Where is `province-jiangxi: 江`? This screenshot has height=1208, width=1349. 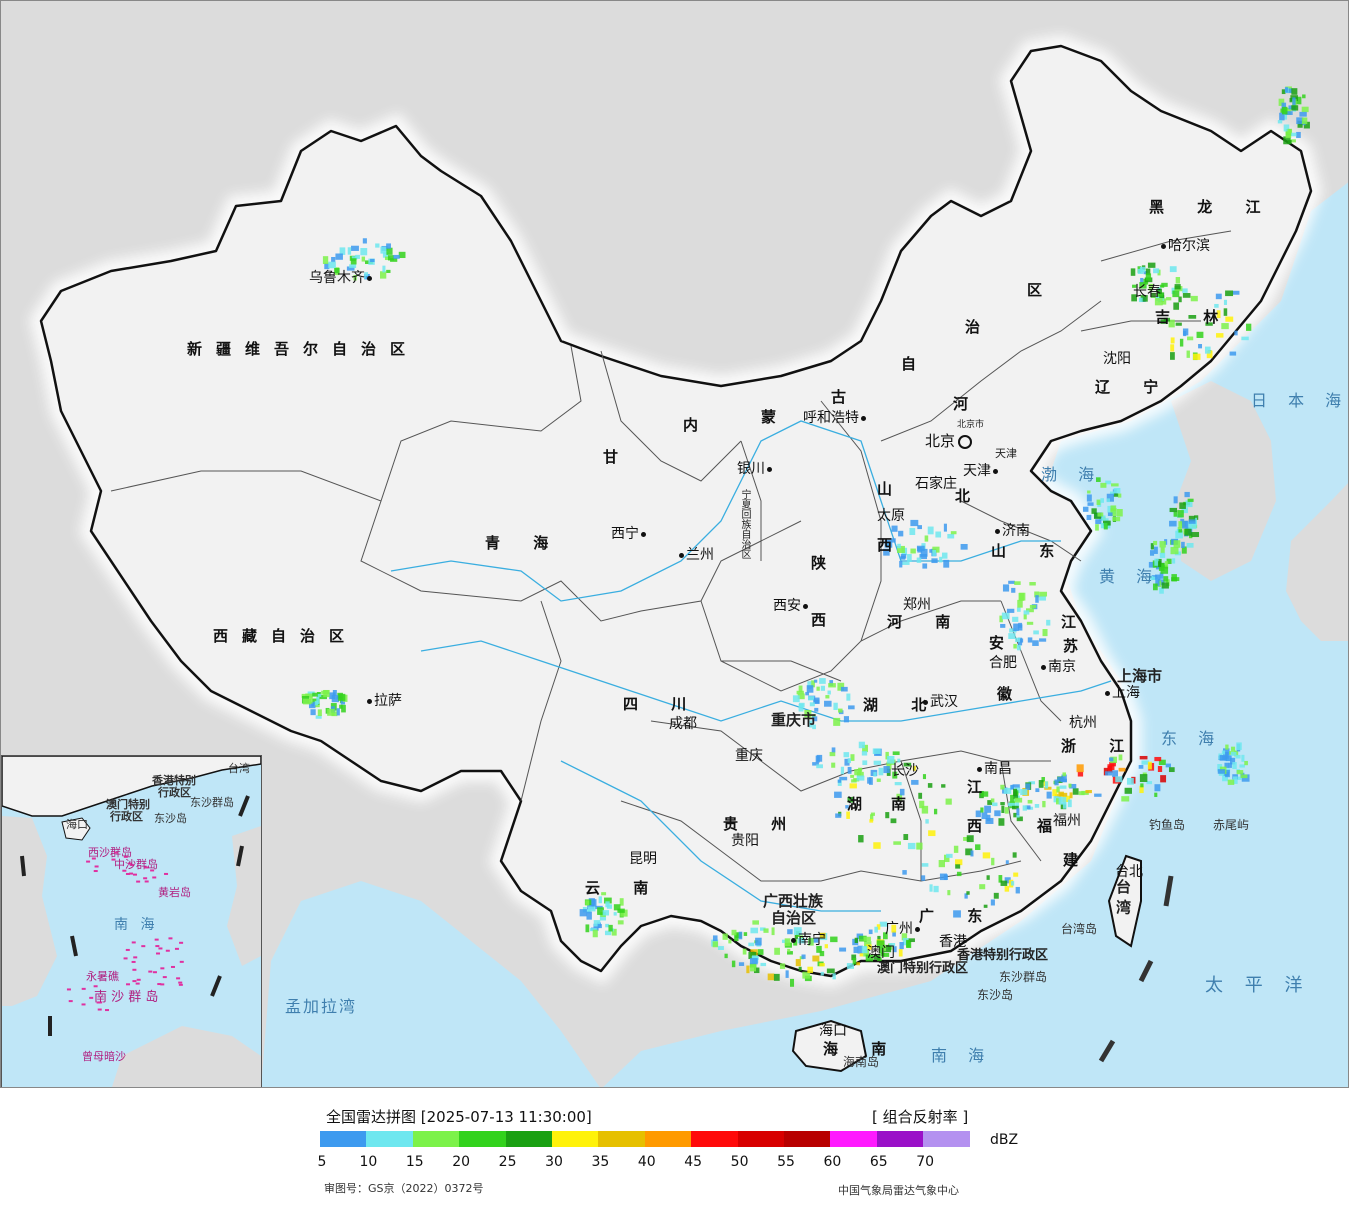 province-jiangxi: 江 is located at coordinates (975, 787).